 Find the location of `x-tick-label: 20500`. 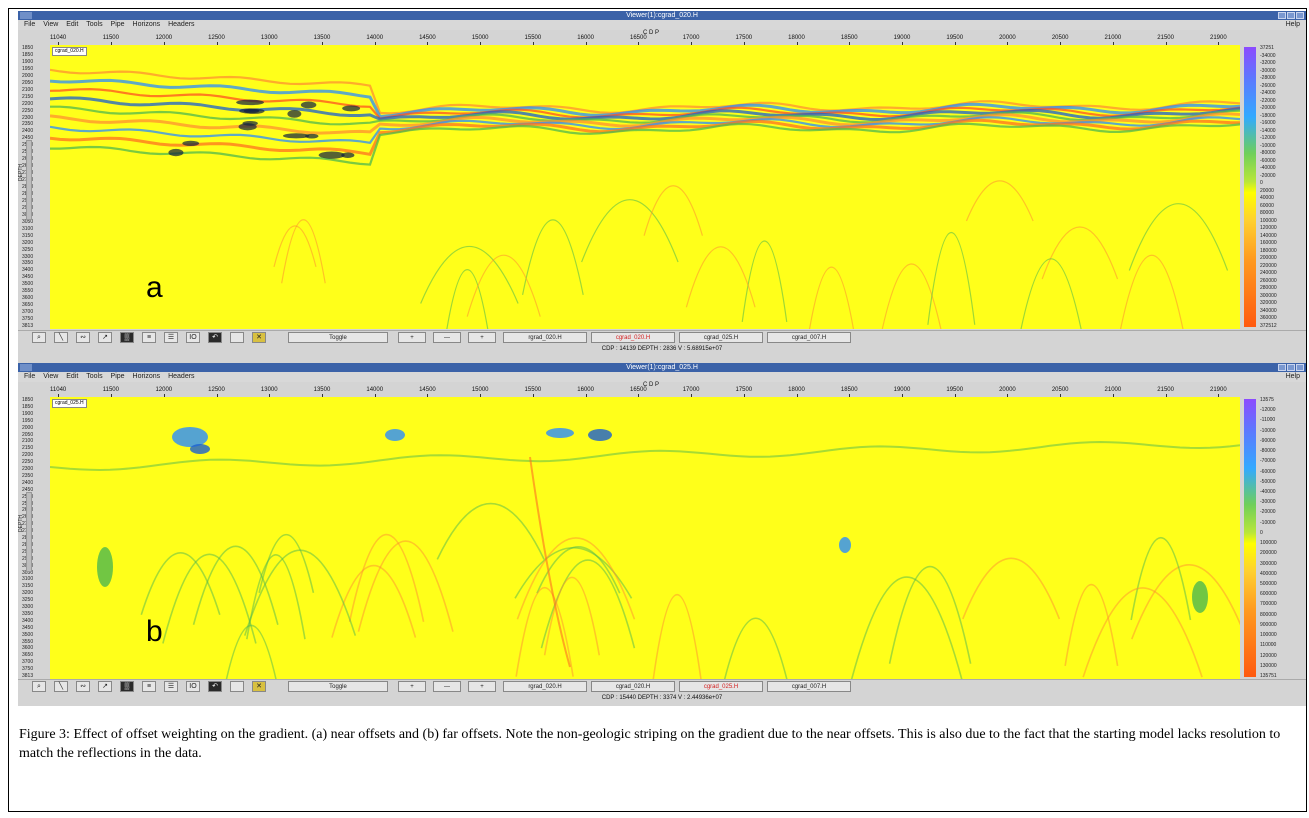

x-tick-label: 20500 is located at coordinates (1060, 40).